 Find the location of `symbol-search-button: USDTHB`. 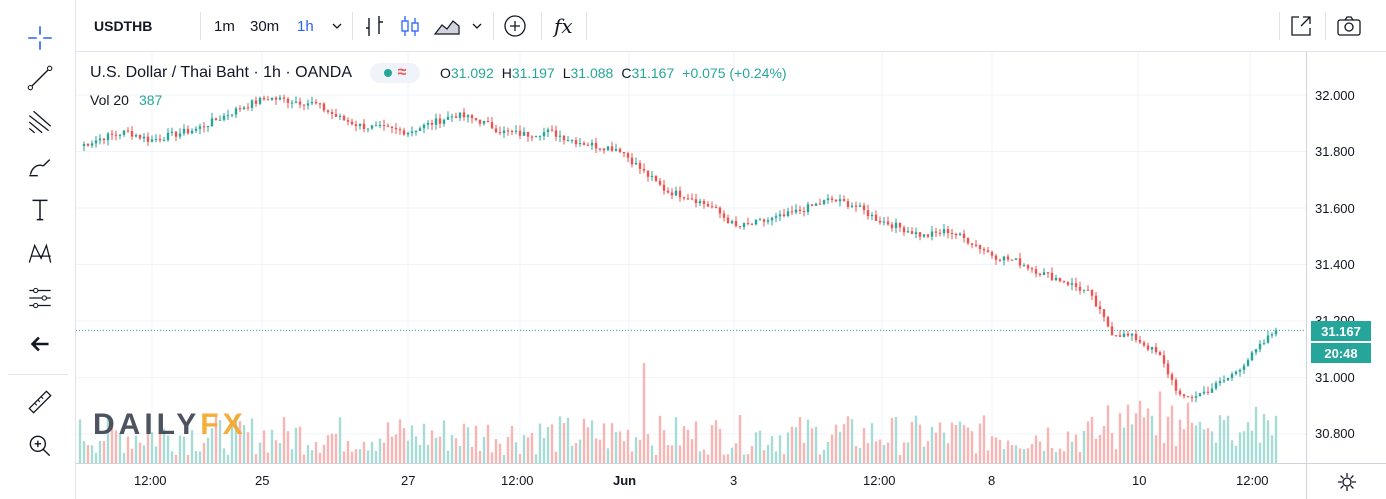

symbol-search-button: USDTHB is located at coordinates (123, 26).